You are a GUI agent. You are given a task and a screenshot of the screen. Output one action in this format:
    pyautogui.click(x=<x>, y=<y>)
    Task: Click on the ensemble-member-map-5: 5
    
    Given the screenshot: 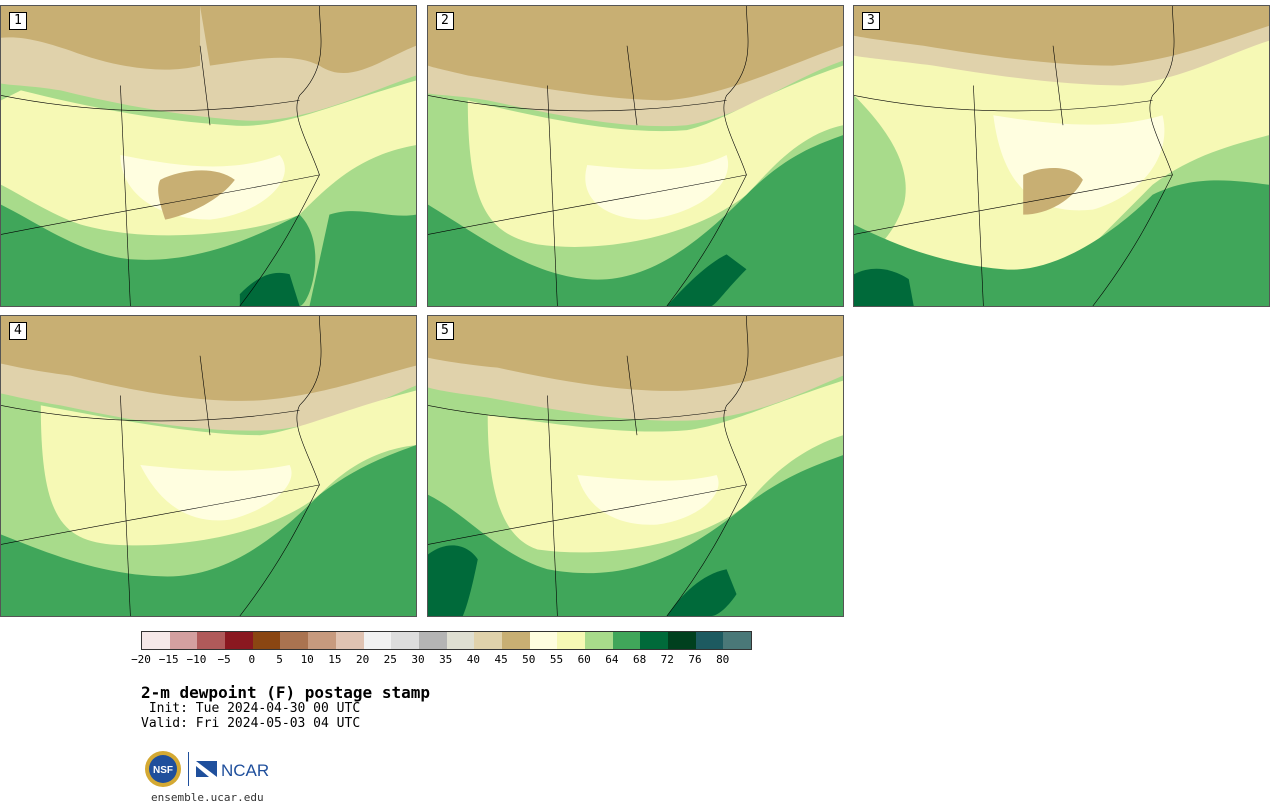 What is the action you would take?
    pyautogui.click(x=635, y=466)
    